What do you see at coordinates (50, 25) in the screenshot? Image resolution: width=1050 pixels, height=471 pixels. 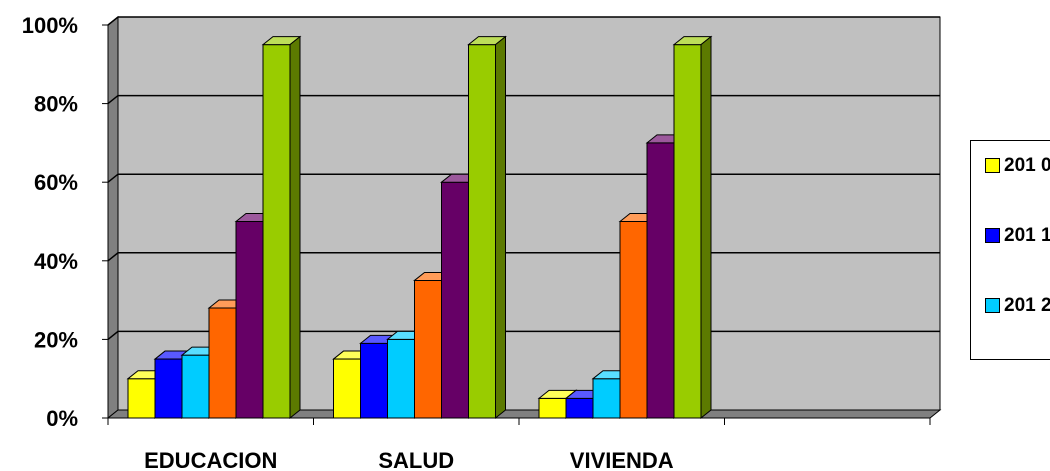 I see `y-tick-label: 100%` at bounding box center [50, 25].